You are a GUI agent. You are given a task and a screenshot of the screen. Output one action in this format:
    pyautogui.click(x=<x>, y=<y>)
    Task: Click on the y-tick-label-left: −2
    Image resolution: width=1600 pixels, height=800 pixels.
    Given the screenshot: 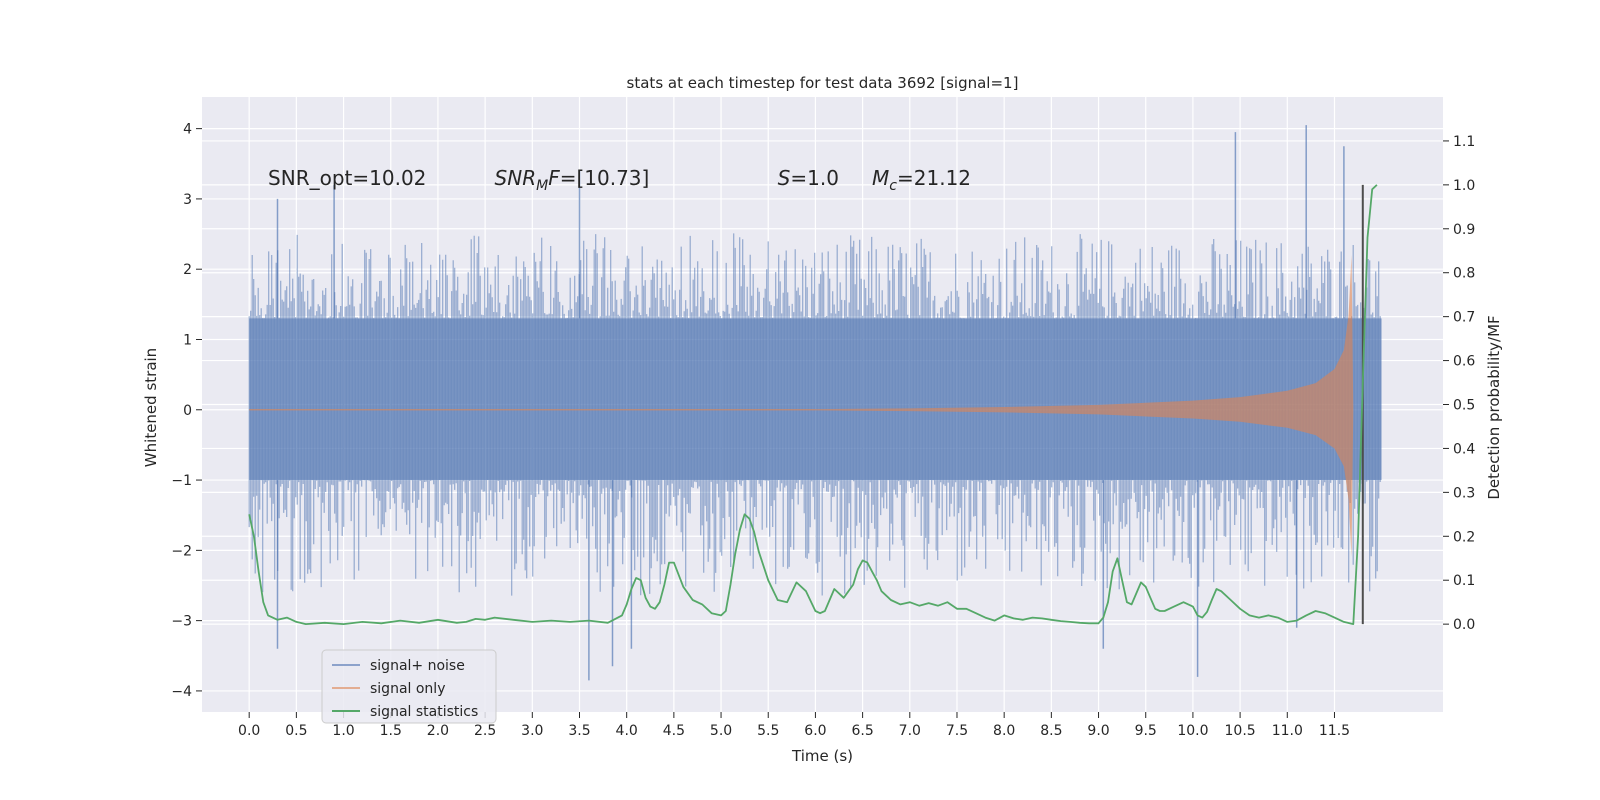 What is the action you would take?
    pyautogui.click(x=181, y=551)
    